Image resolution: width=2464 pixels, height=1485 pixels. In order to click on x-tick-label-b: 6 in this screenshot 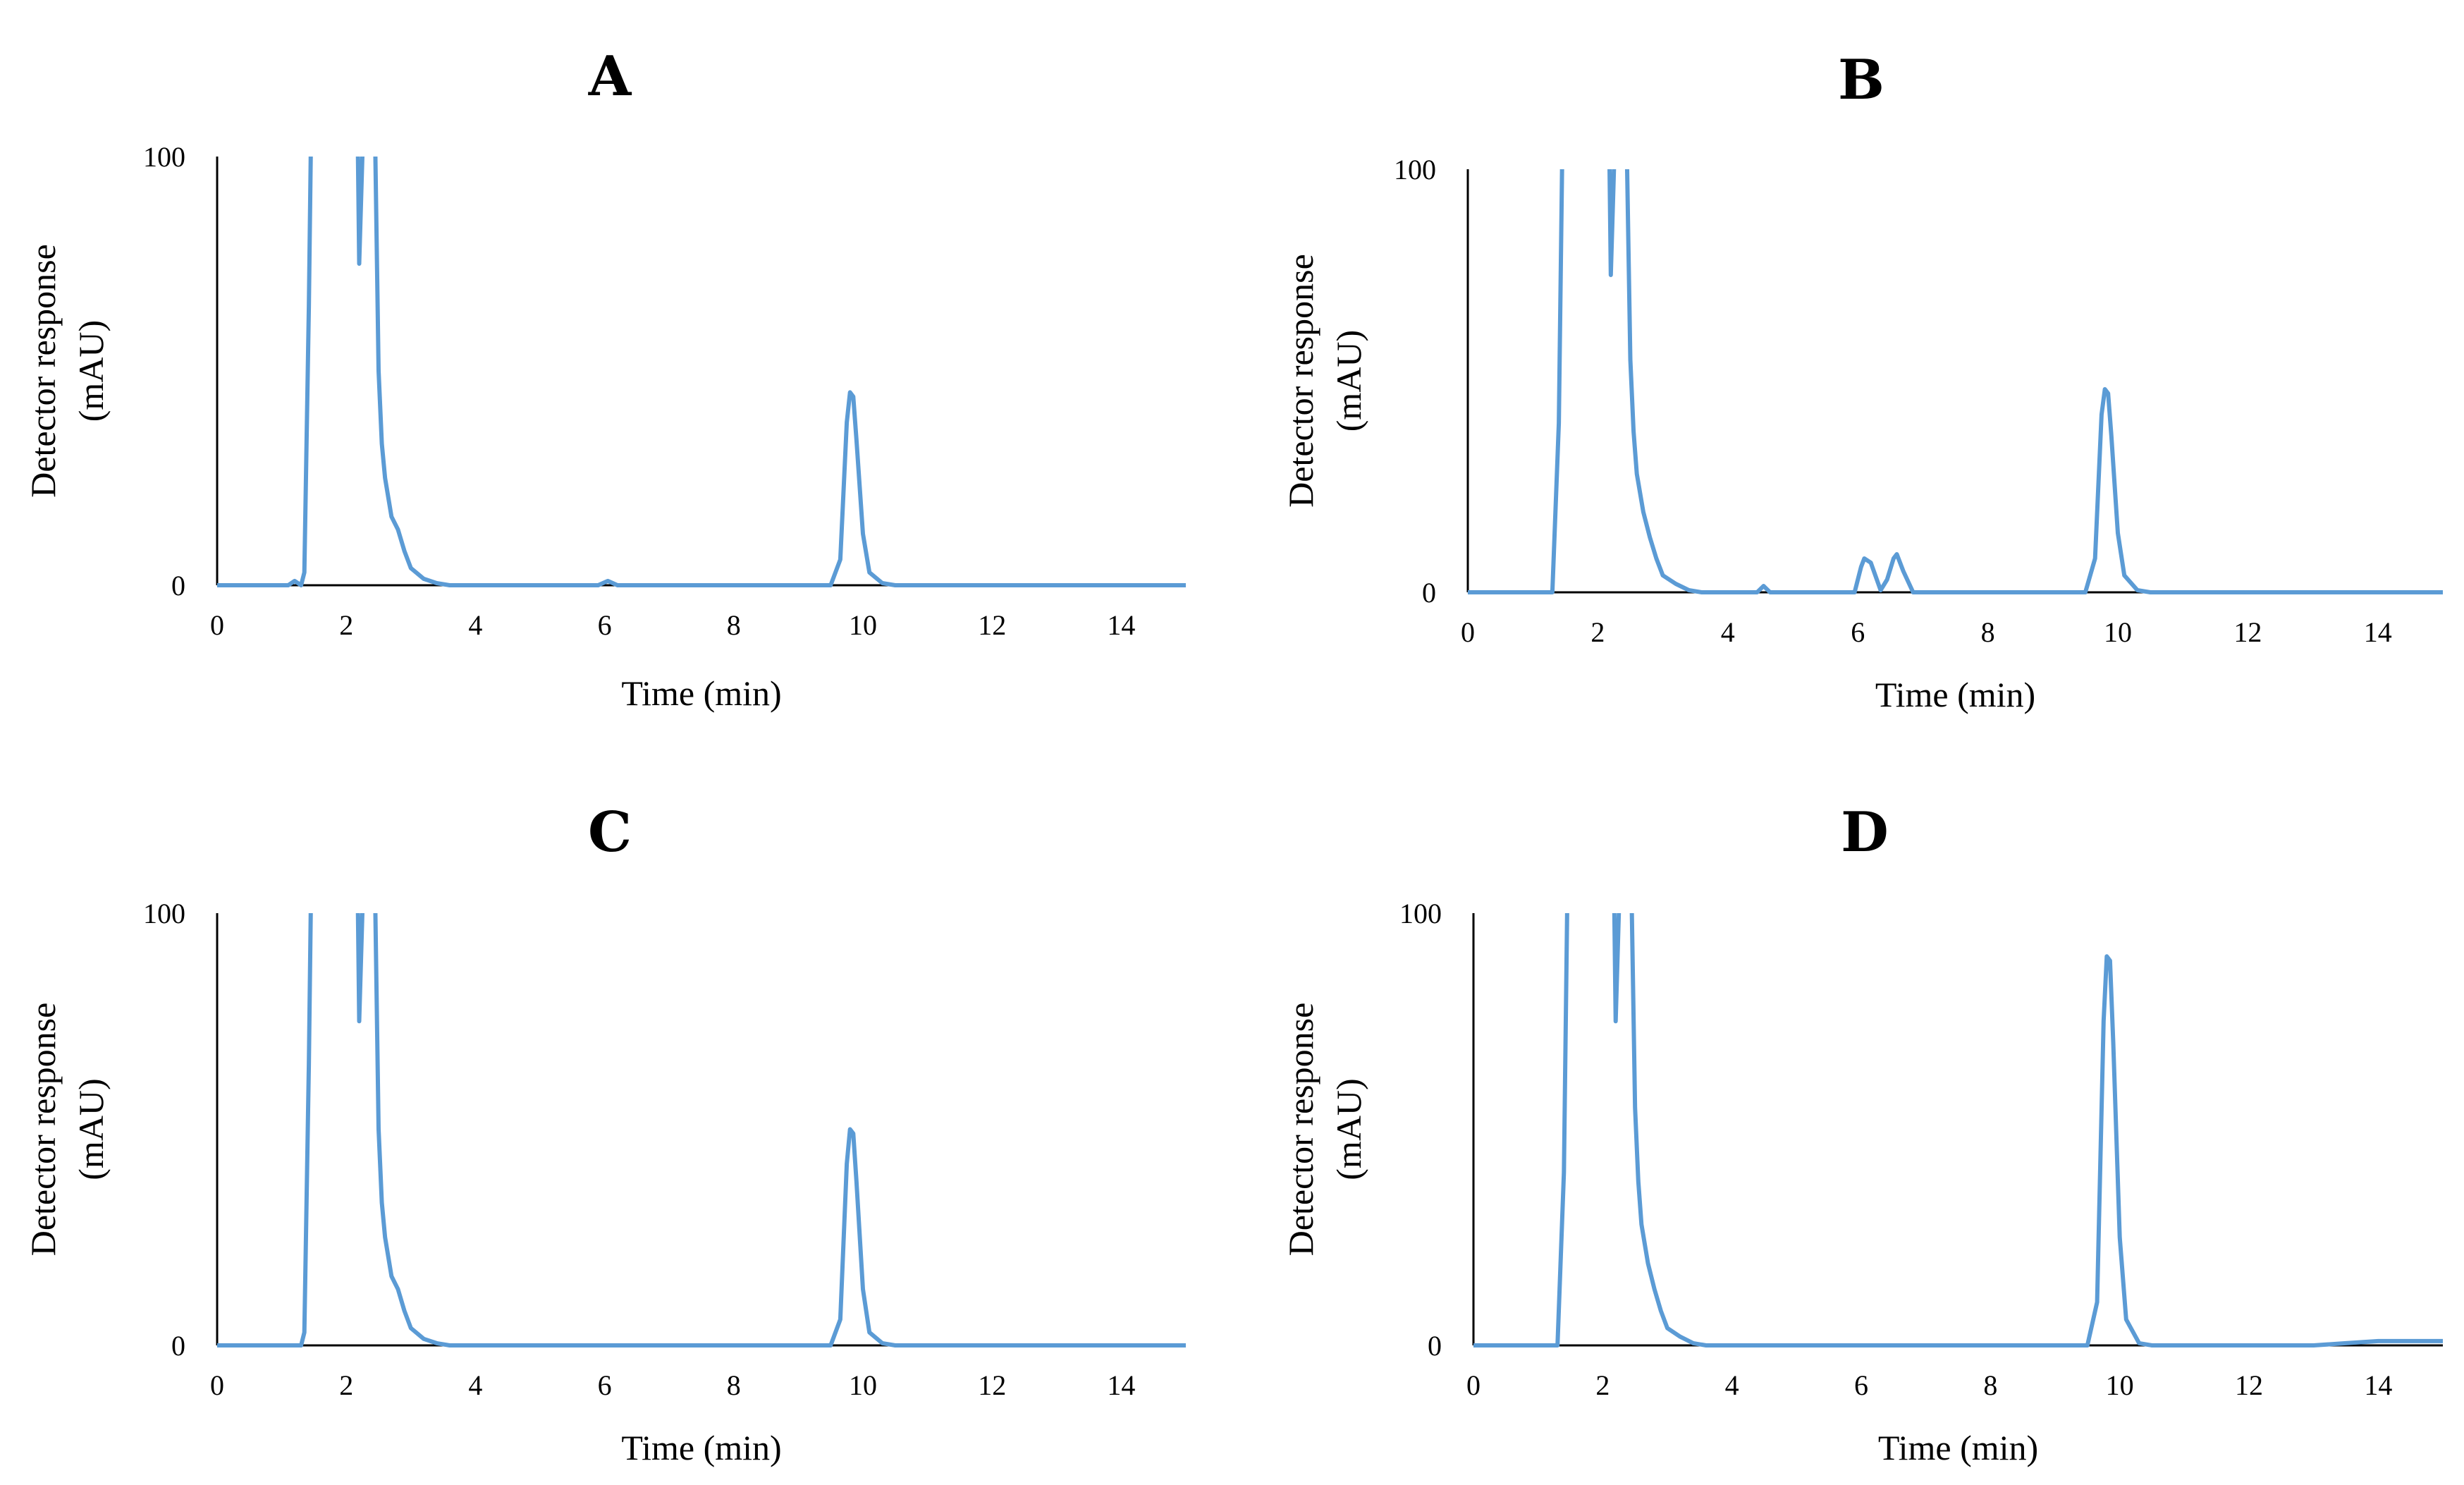, I will do `click(1858, 632)`.